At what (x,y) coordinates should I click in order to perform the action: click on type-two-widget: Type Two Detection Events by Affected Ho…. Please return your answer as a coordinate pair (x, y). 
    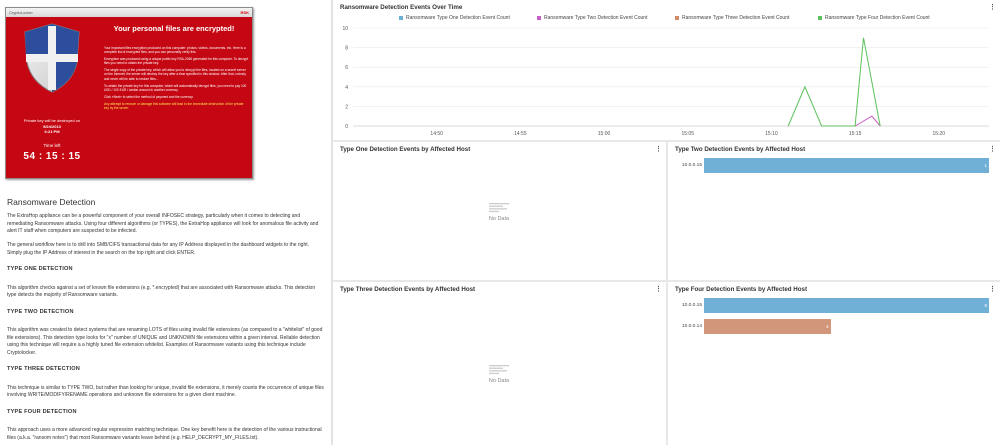
    Looking at the image, I should click on (834, 211).